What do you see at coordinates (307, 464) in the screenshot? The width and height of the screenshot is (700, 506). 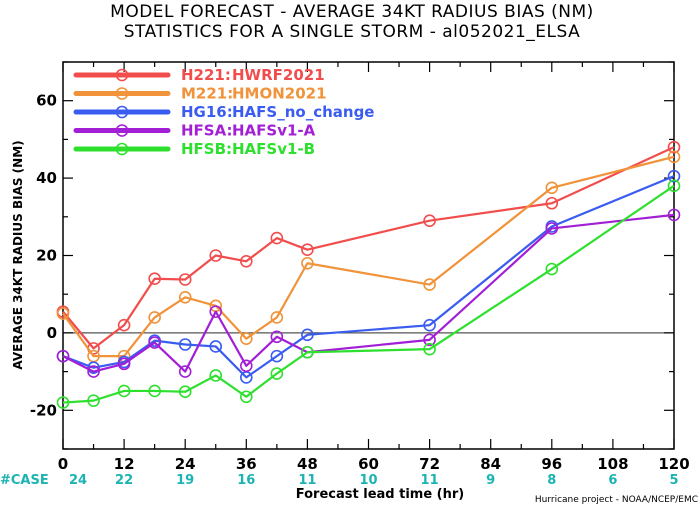 I see `x-tick-label: 48` at bounding box center [307, 464].